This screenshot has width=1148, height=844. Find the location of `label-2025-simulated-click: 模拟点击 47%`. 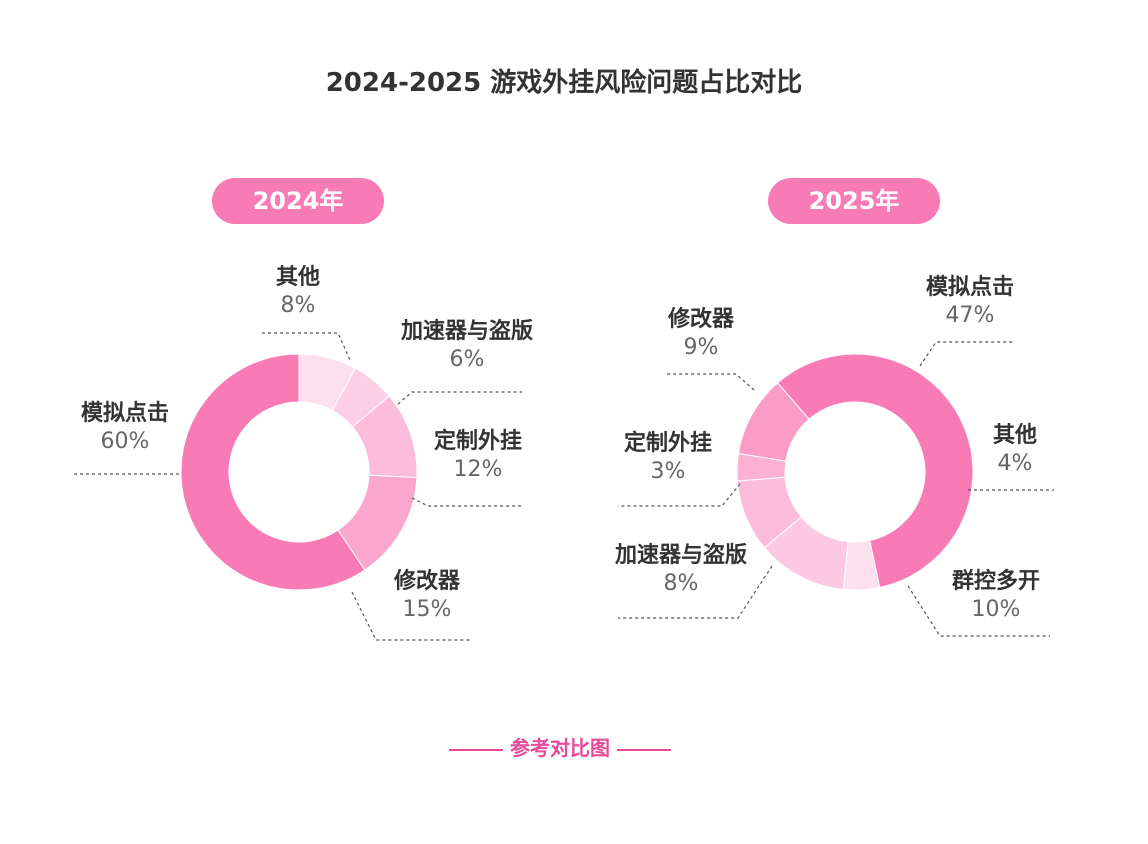

label-2025-simulated-click: 模拟点击 47% is located at coordinates (969, 301).